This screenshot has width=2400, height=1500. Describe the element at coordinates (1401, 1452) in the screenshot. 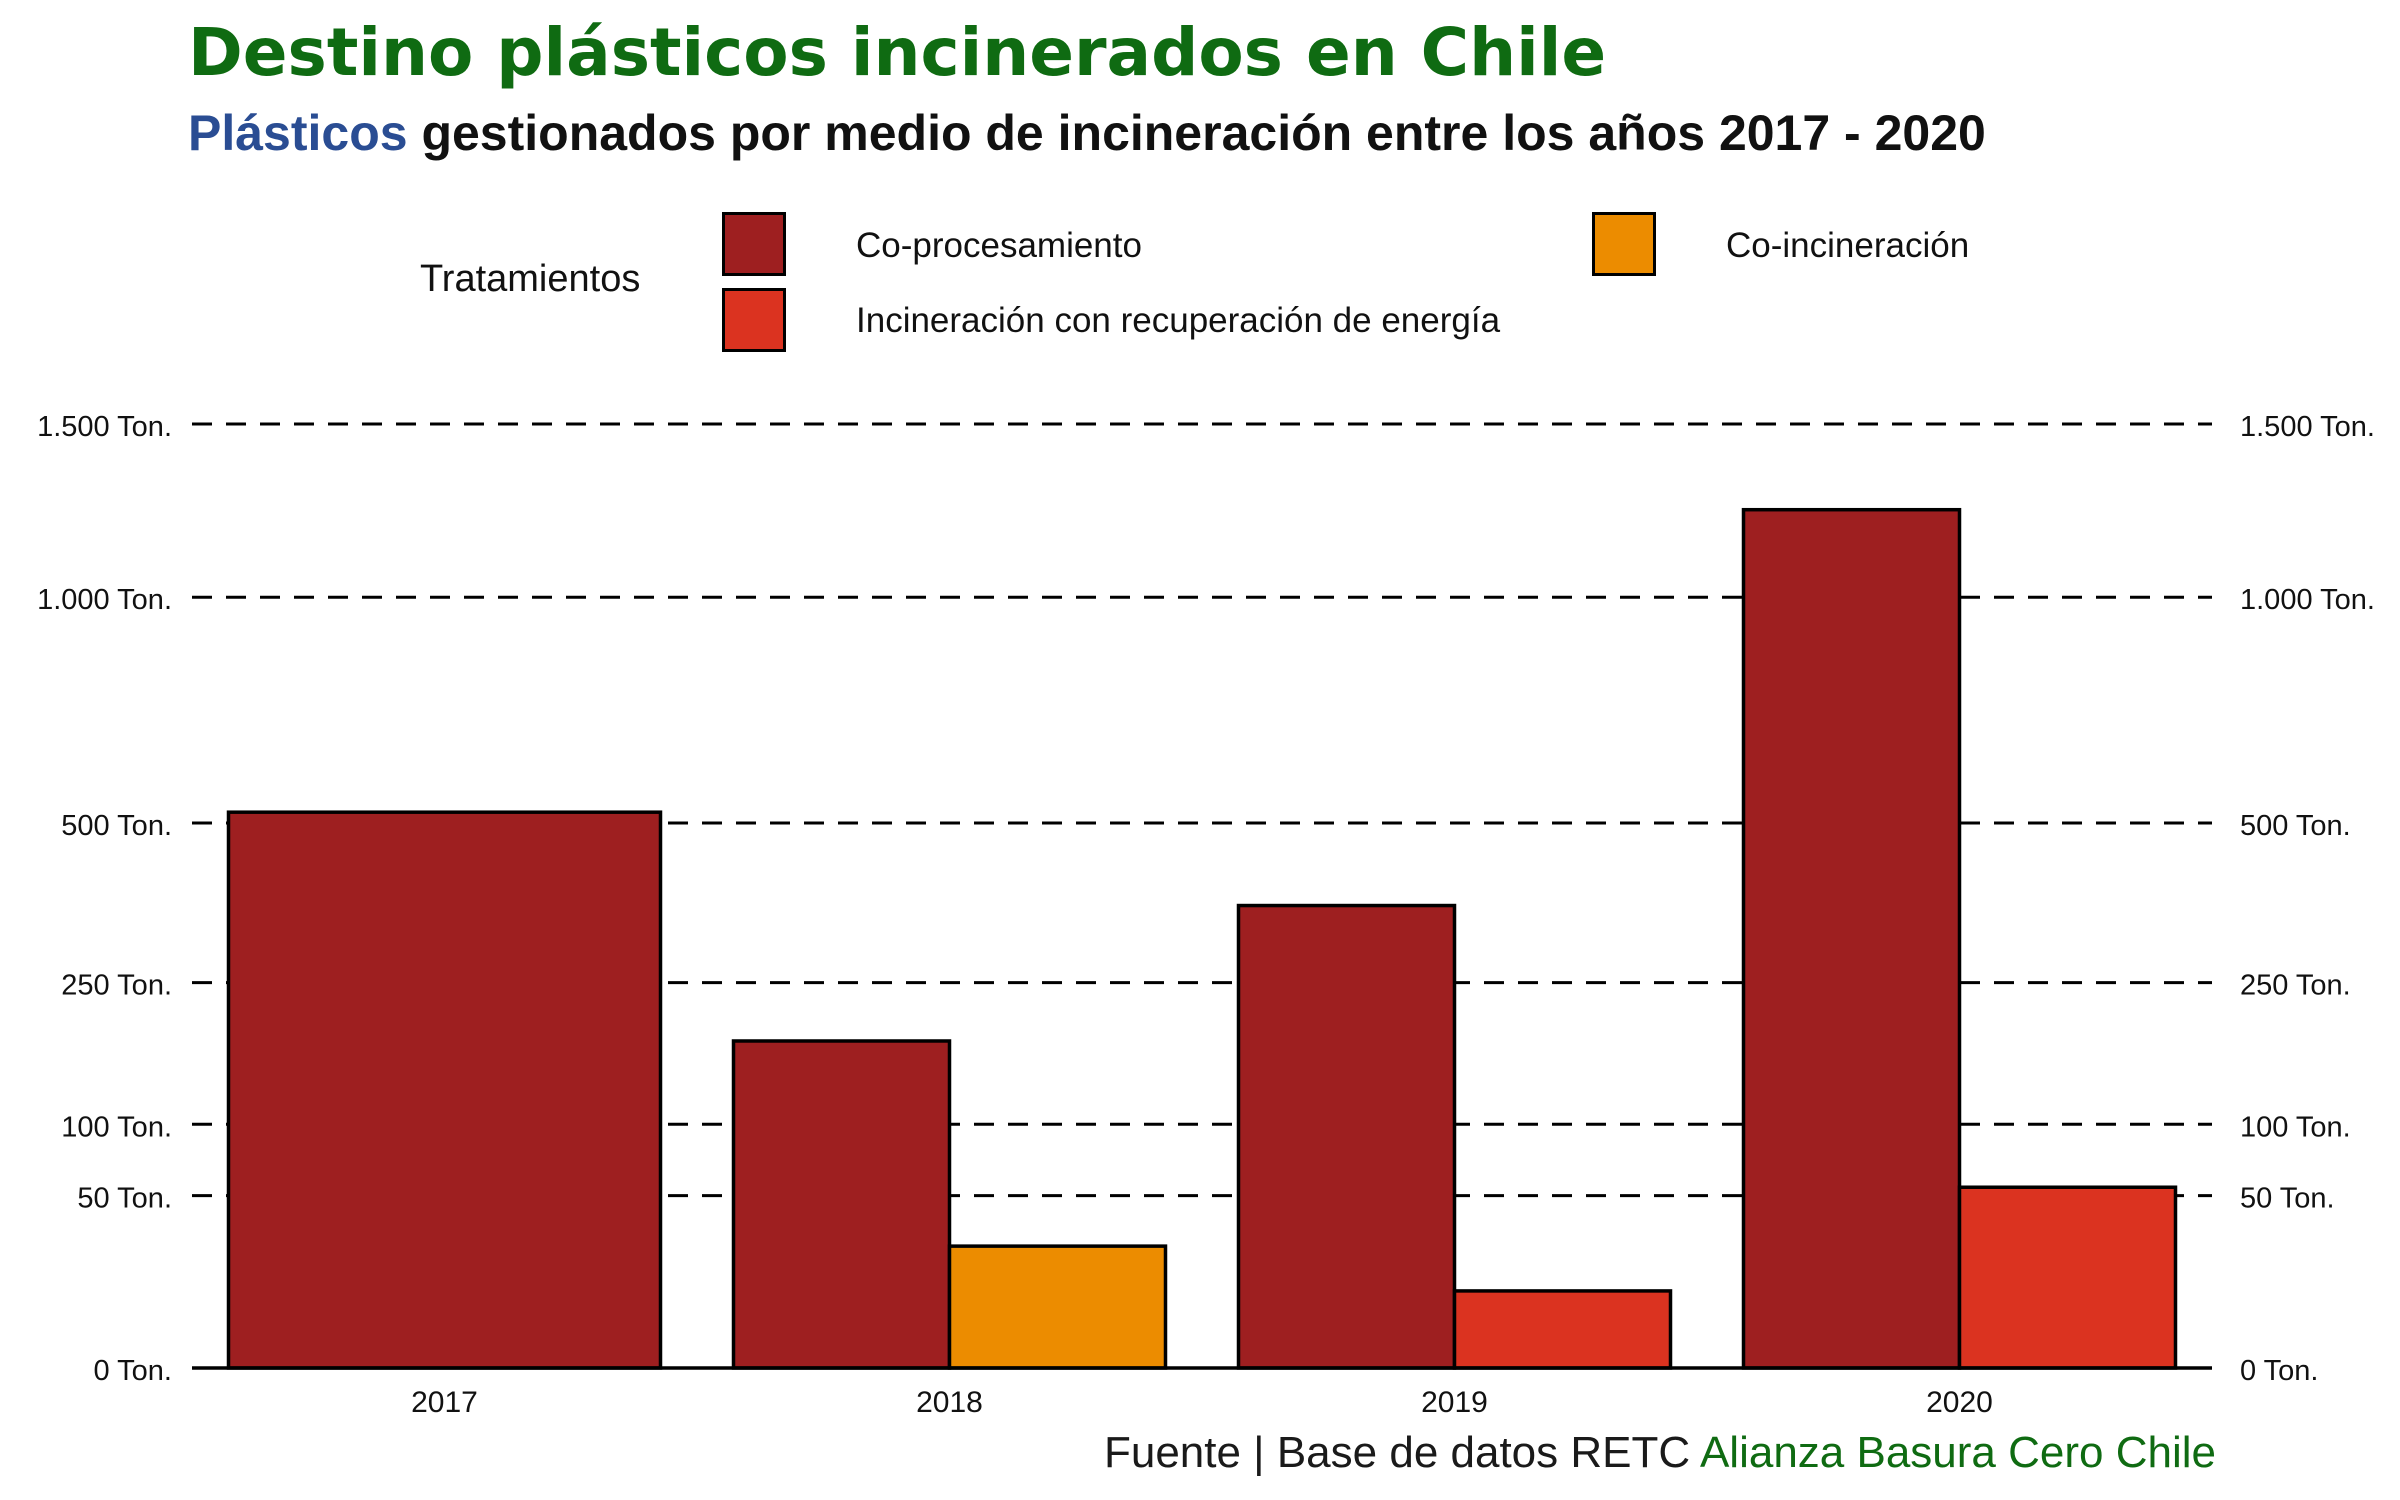

I see `source-prefix: Fuente | Base de datos RETC` at that location.